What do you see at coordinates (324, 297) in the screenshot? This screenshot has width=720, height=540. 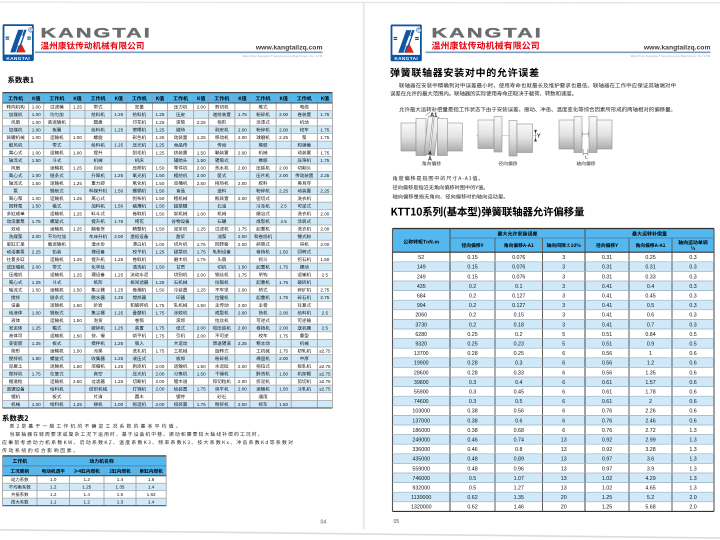 I see `svg-text: 2.75` at bounding box center [324, 297].